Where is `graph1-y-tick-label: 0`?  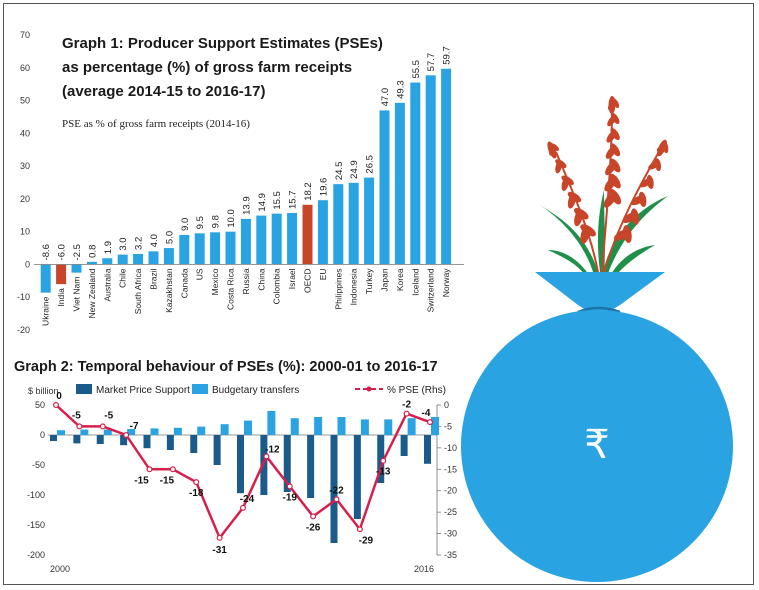 graph1-y-tick-label: 0 is located at coordinates (27, 264).